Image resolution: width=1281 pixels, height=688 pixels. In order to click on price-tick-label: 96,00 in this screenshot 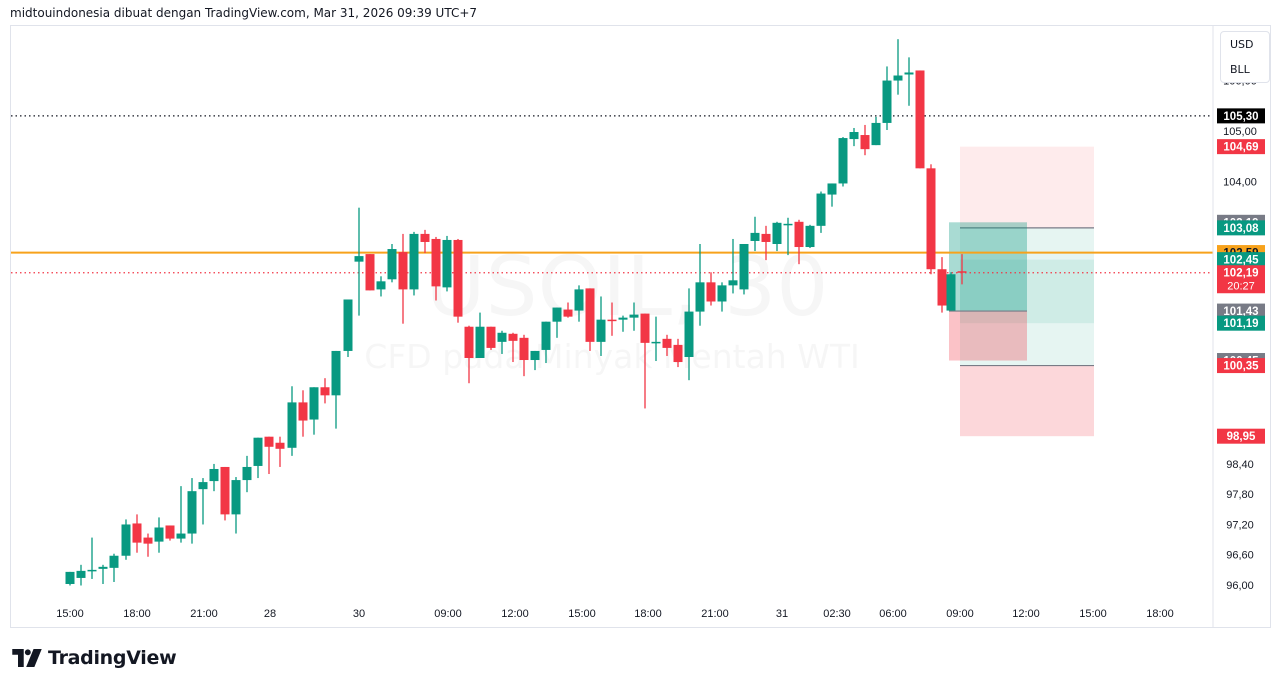, I will do `click(1240, 586)`.